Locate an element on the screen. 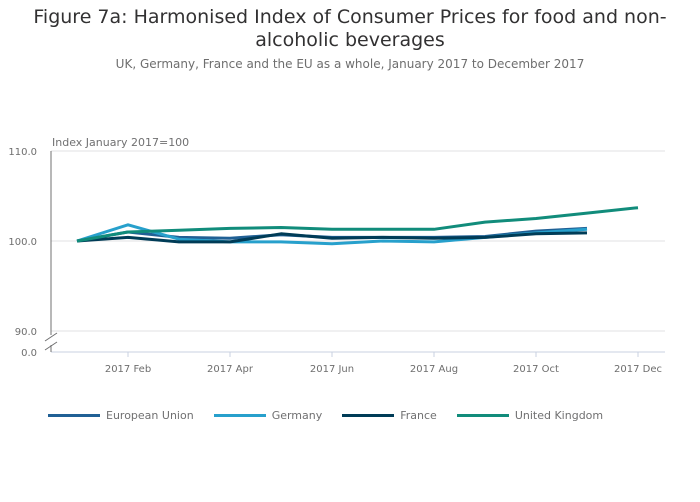 The image size is (700, 502). y-tick-label: 0.0 is located at coordinates (29, 353).